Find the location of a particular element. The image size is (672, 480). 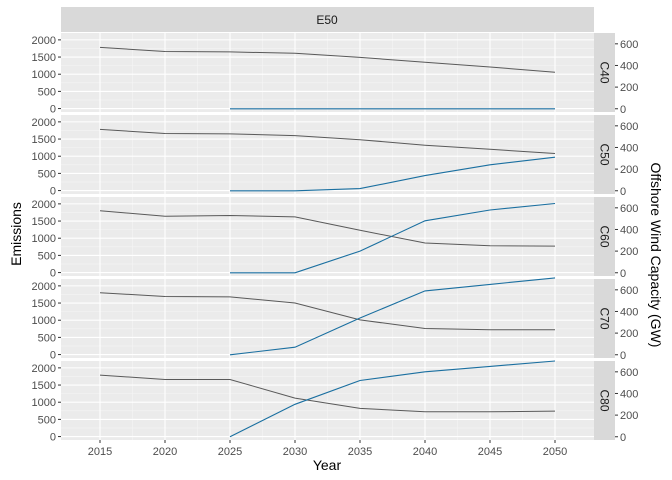

facet-strip-label: C80 is located at coordinates (605, 400).